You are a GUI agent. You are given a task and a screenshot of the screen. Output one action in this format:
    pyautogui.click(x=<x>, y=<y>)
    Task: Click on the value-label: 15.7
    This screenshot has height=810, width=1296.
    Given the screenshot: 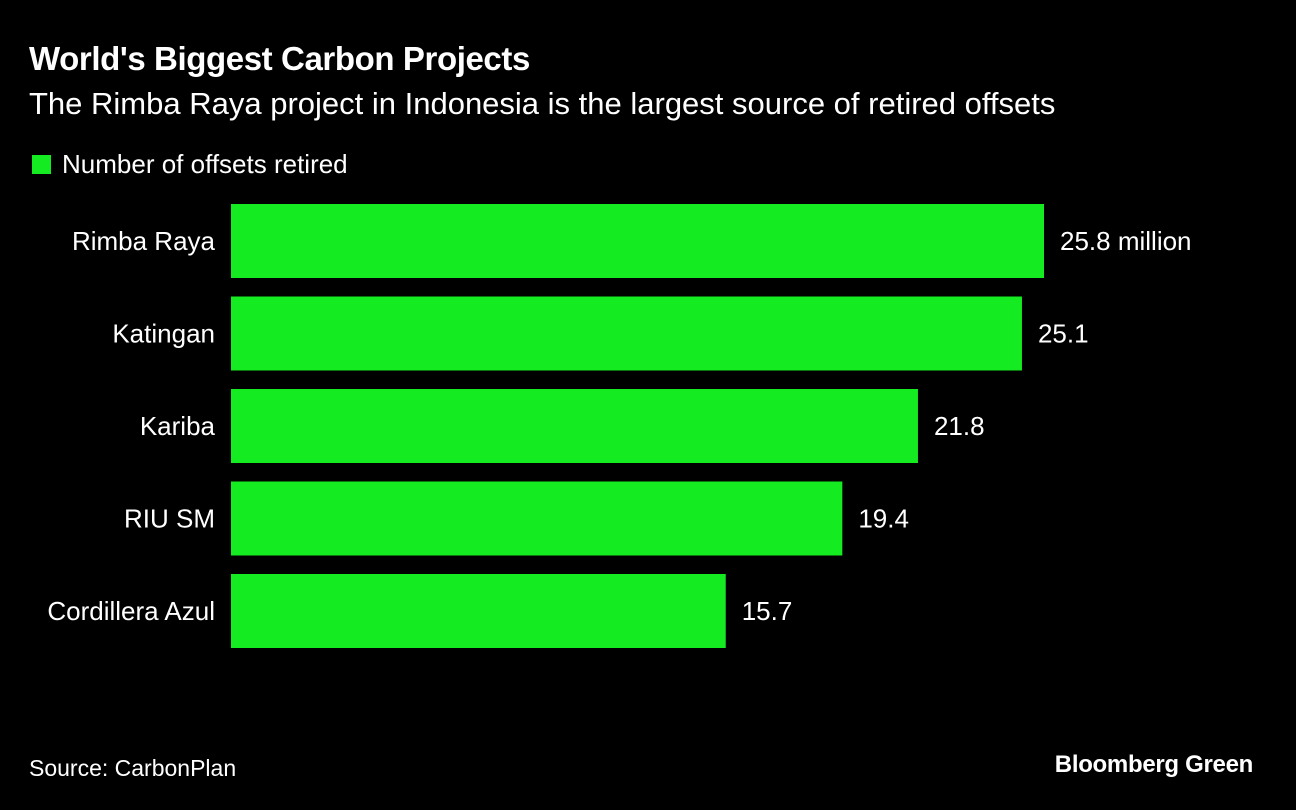 What is the action you would take?
    pyautogui.click(x=767, y=611)
    